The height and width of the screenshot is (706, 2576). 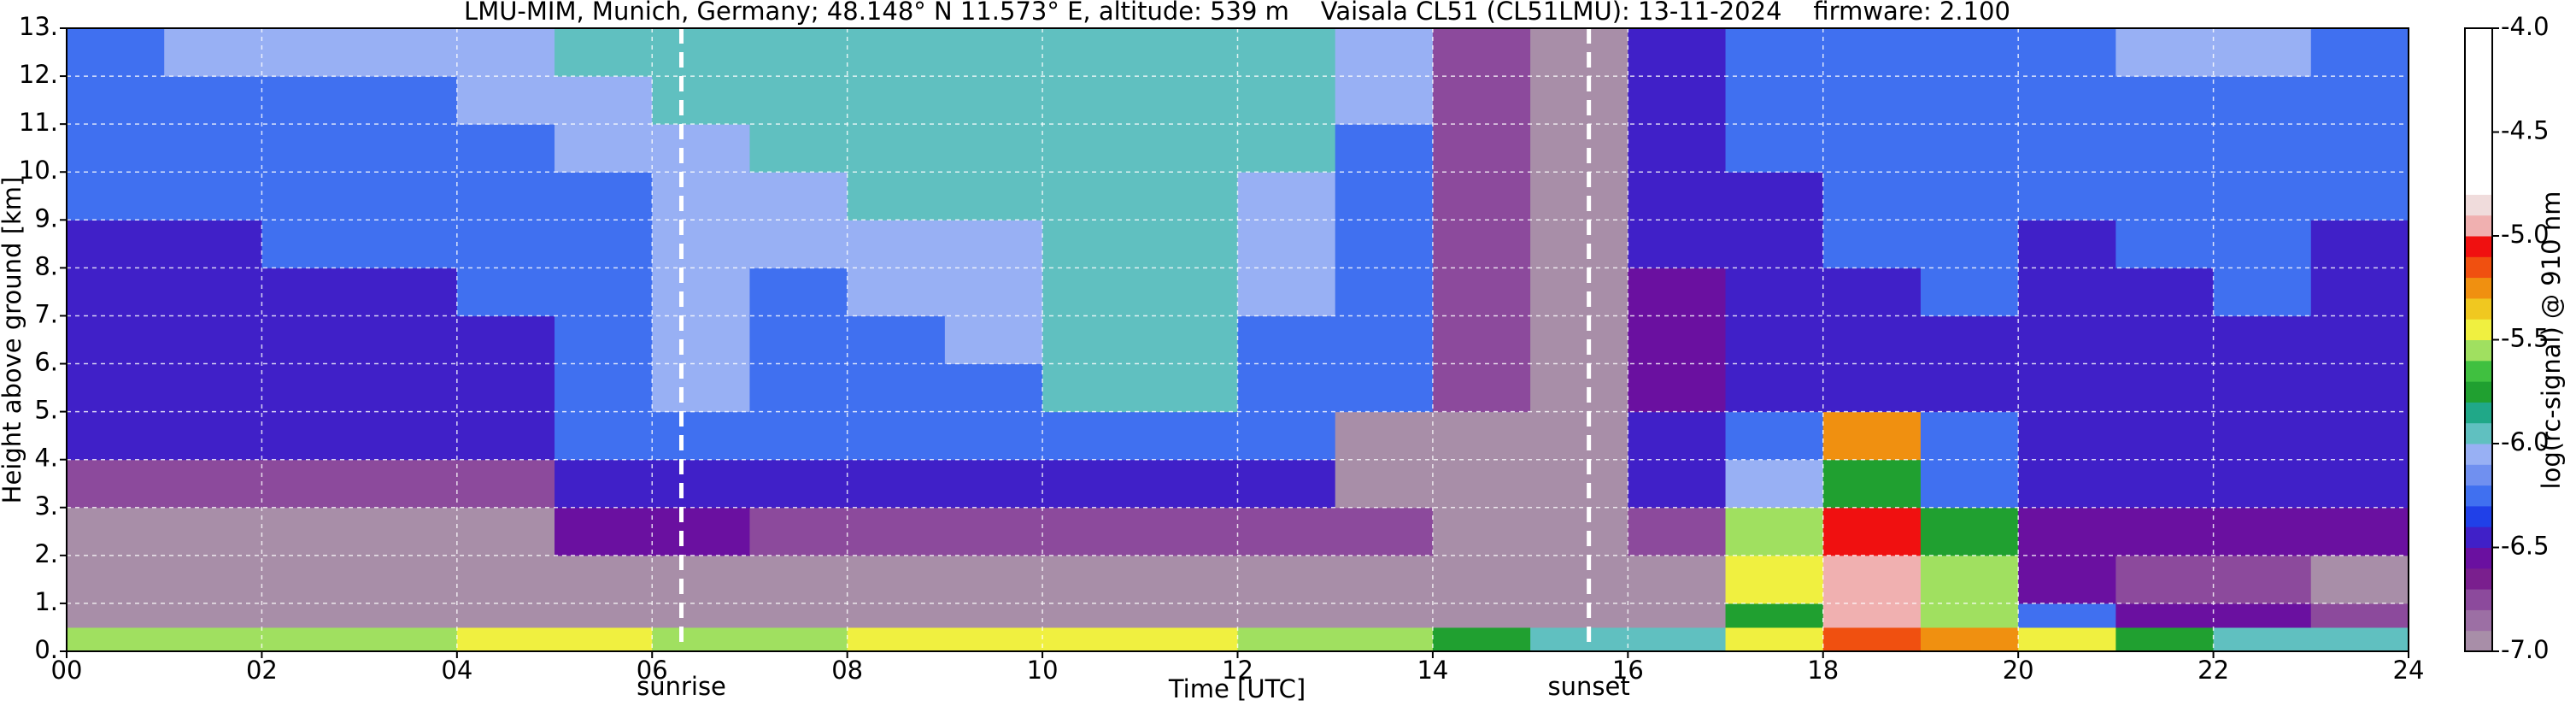 I want to click on y-tick-label: 0., so click(x=46, y=649).